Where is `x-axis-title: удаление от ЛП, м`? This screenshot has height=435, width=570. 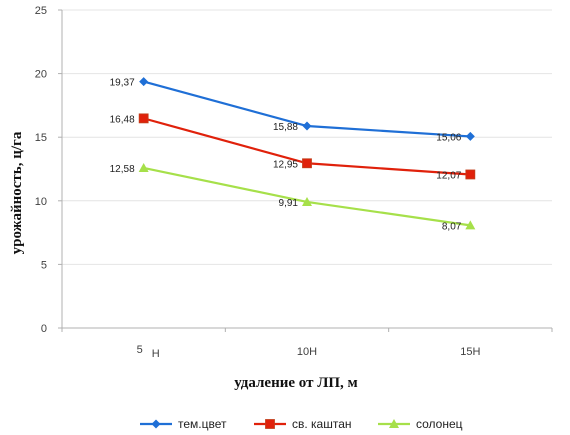
x-axis-title: удаление от ЛП, м is located at coordinates (296, 383).